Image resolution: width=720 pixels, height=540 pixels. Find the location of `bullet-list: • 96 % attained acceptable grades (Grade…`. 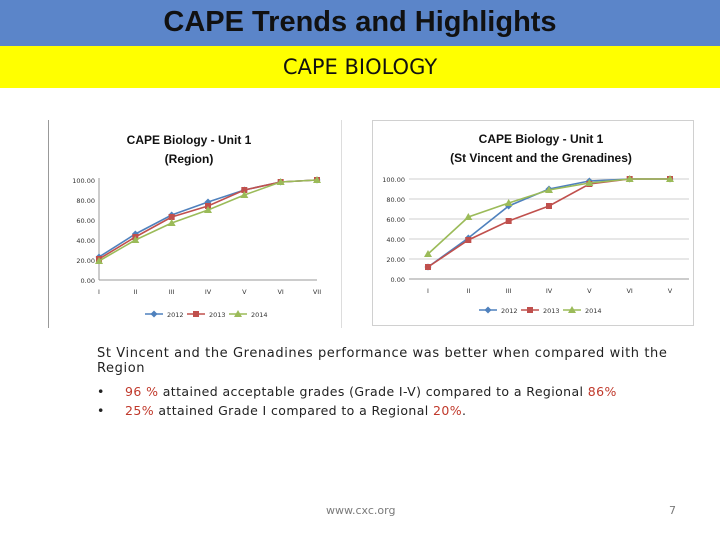

bullet-list: • 96 % attained acceptable grades (Grade… is located at coordinates (357, 403).